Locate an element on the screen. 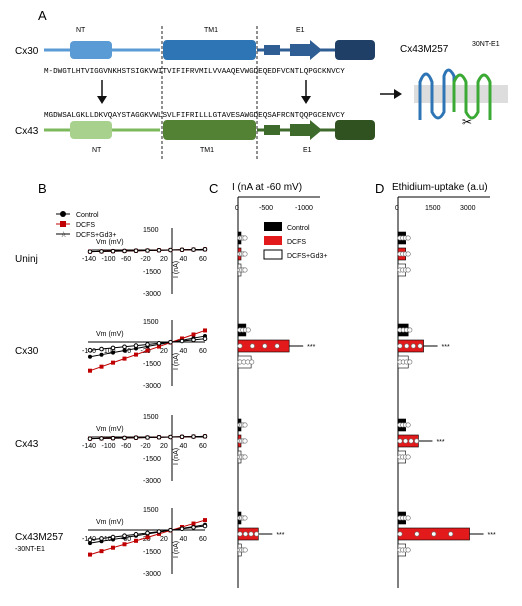  iv-x-tick: 60 is located at coordinates (203, 446).